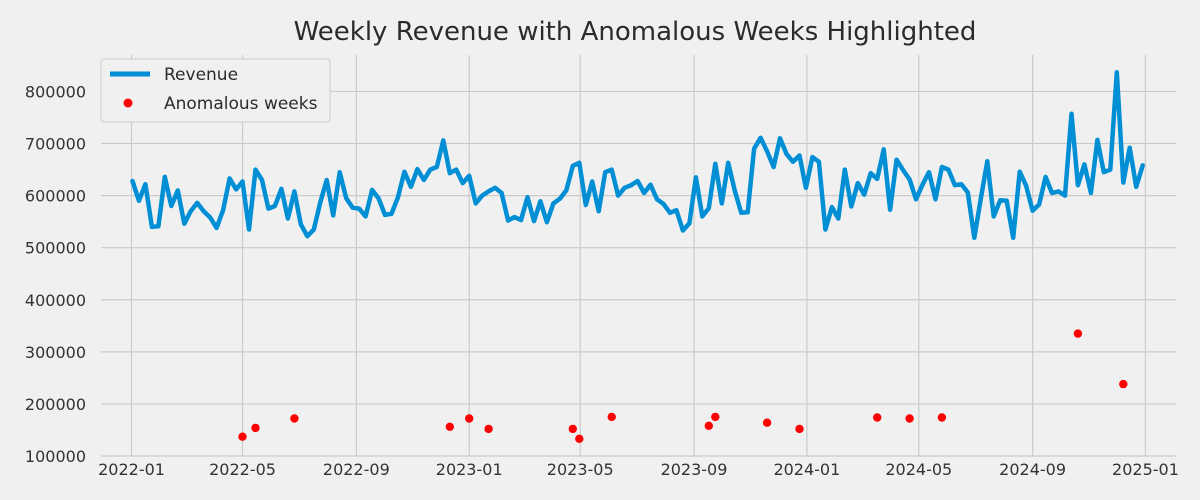  I want to click on x-tick-label: 2025-01, so click(1145, 469).